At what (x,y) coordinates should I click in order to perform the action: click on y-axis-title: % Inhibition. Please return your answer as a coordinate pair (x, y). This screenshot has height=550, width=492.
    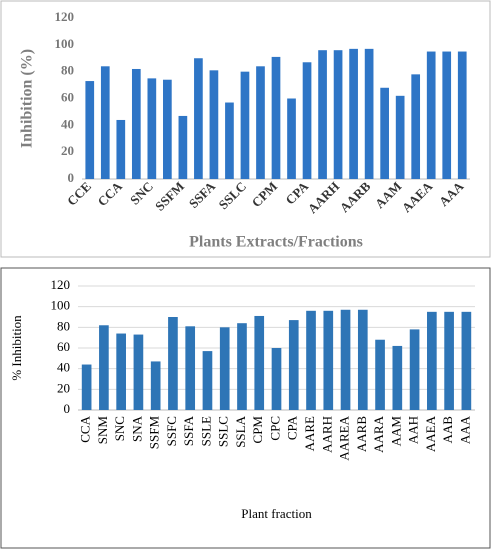
    Looking at the image, I should click on (16, 348).